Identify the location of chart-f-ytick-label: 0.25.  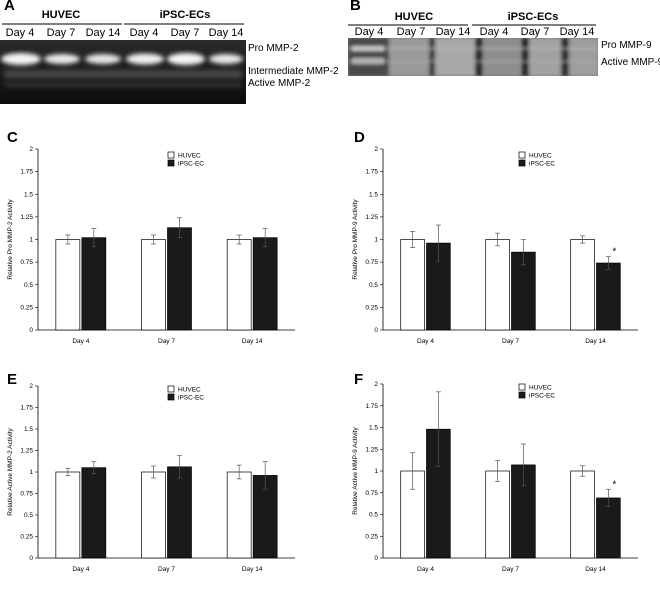
(371, 536).